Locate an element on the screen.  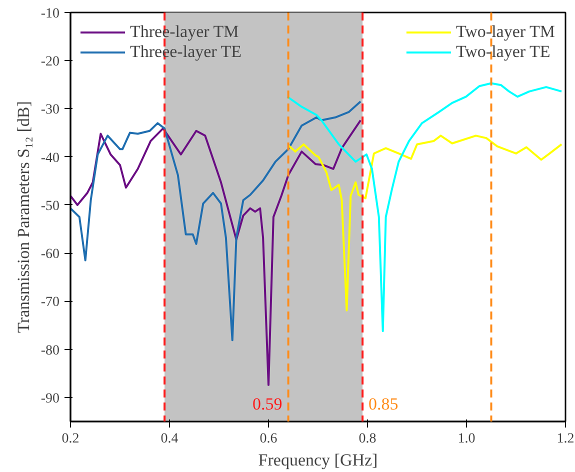
y-tick-label: -80 is located at coordinates (50, 350).